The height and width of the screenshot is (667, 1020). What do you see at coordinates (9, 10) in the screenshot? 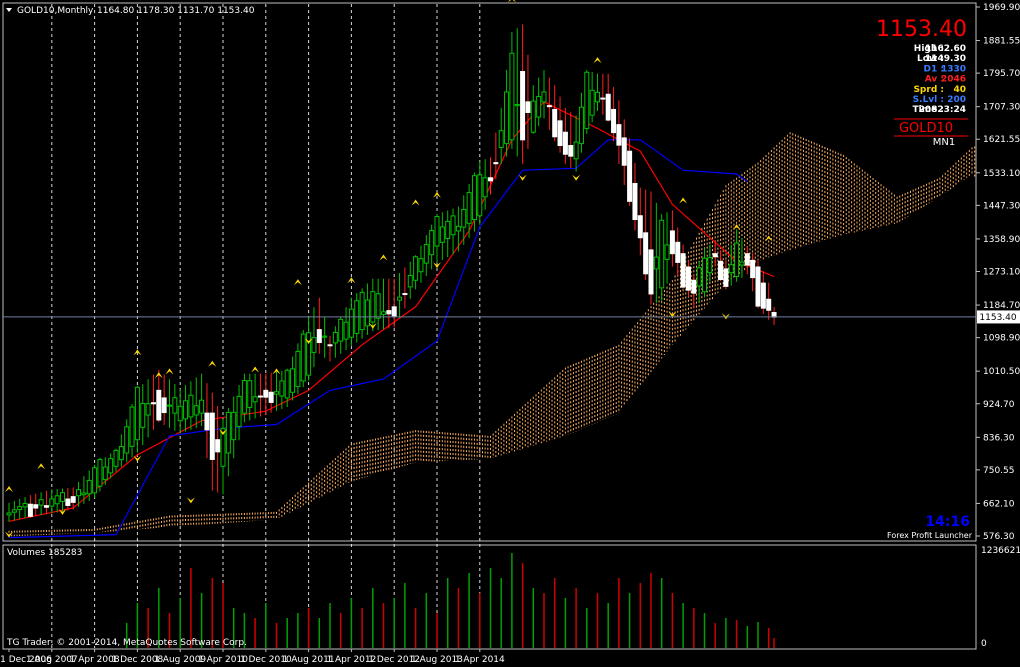
I see `triangle-down-icon` at bounding box center [9, 10].